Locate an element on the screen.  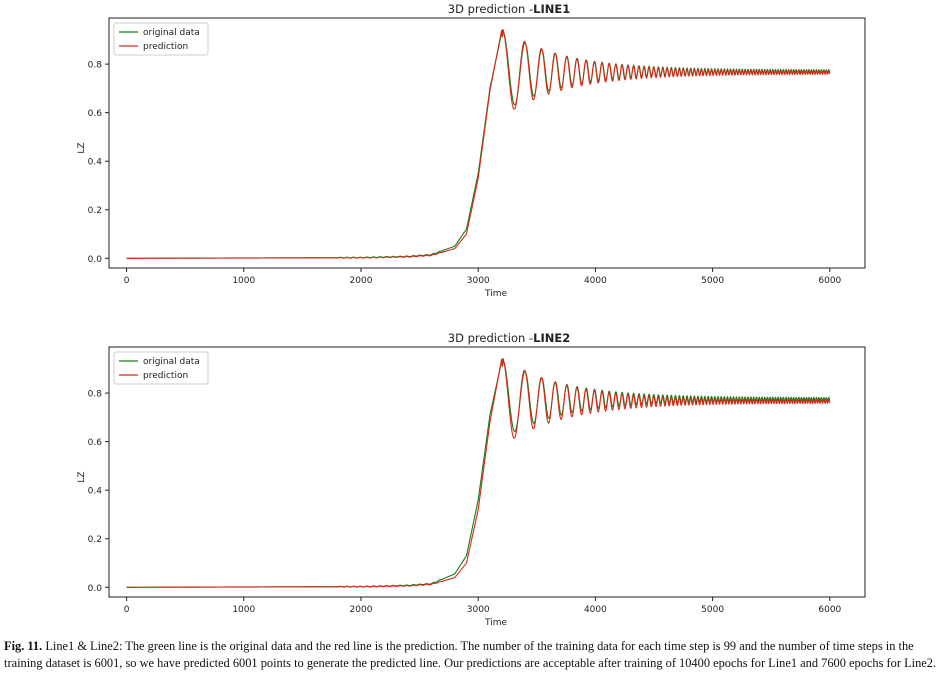
chart-title: 3D prediction -LINE1 is located at coordinates (509, 9).